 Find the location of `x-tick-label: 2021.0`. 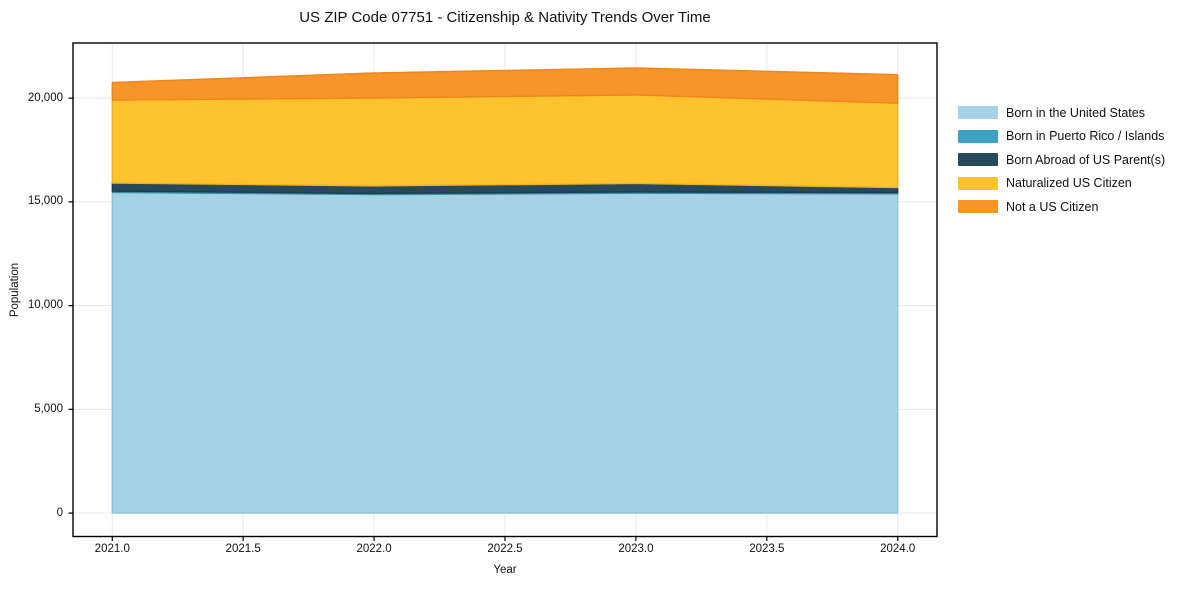

x-tick-label: 2021.0 is located at coordinates (112, 549).